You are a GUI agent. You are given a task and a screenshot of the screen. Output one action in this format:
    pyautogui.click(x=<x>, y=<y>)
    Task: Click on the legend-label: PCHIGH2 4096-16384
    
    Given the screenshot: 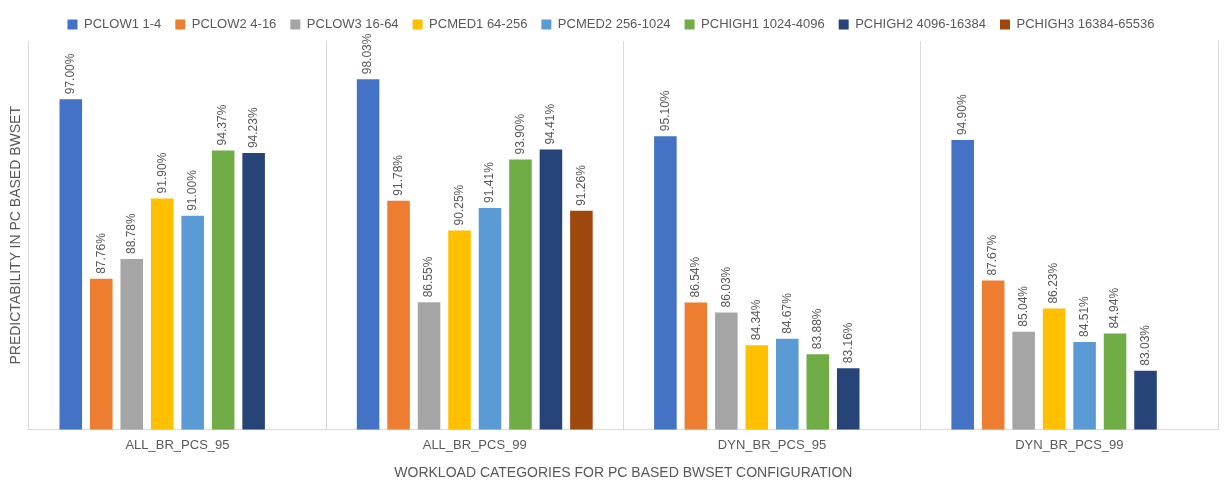 What is the action you would take?
    pyautogui.click(x=920, y=24)
    